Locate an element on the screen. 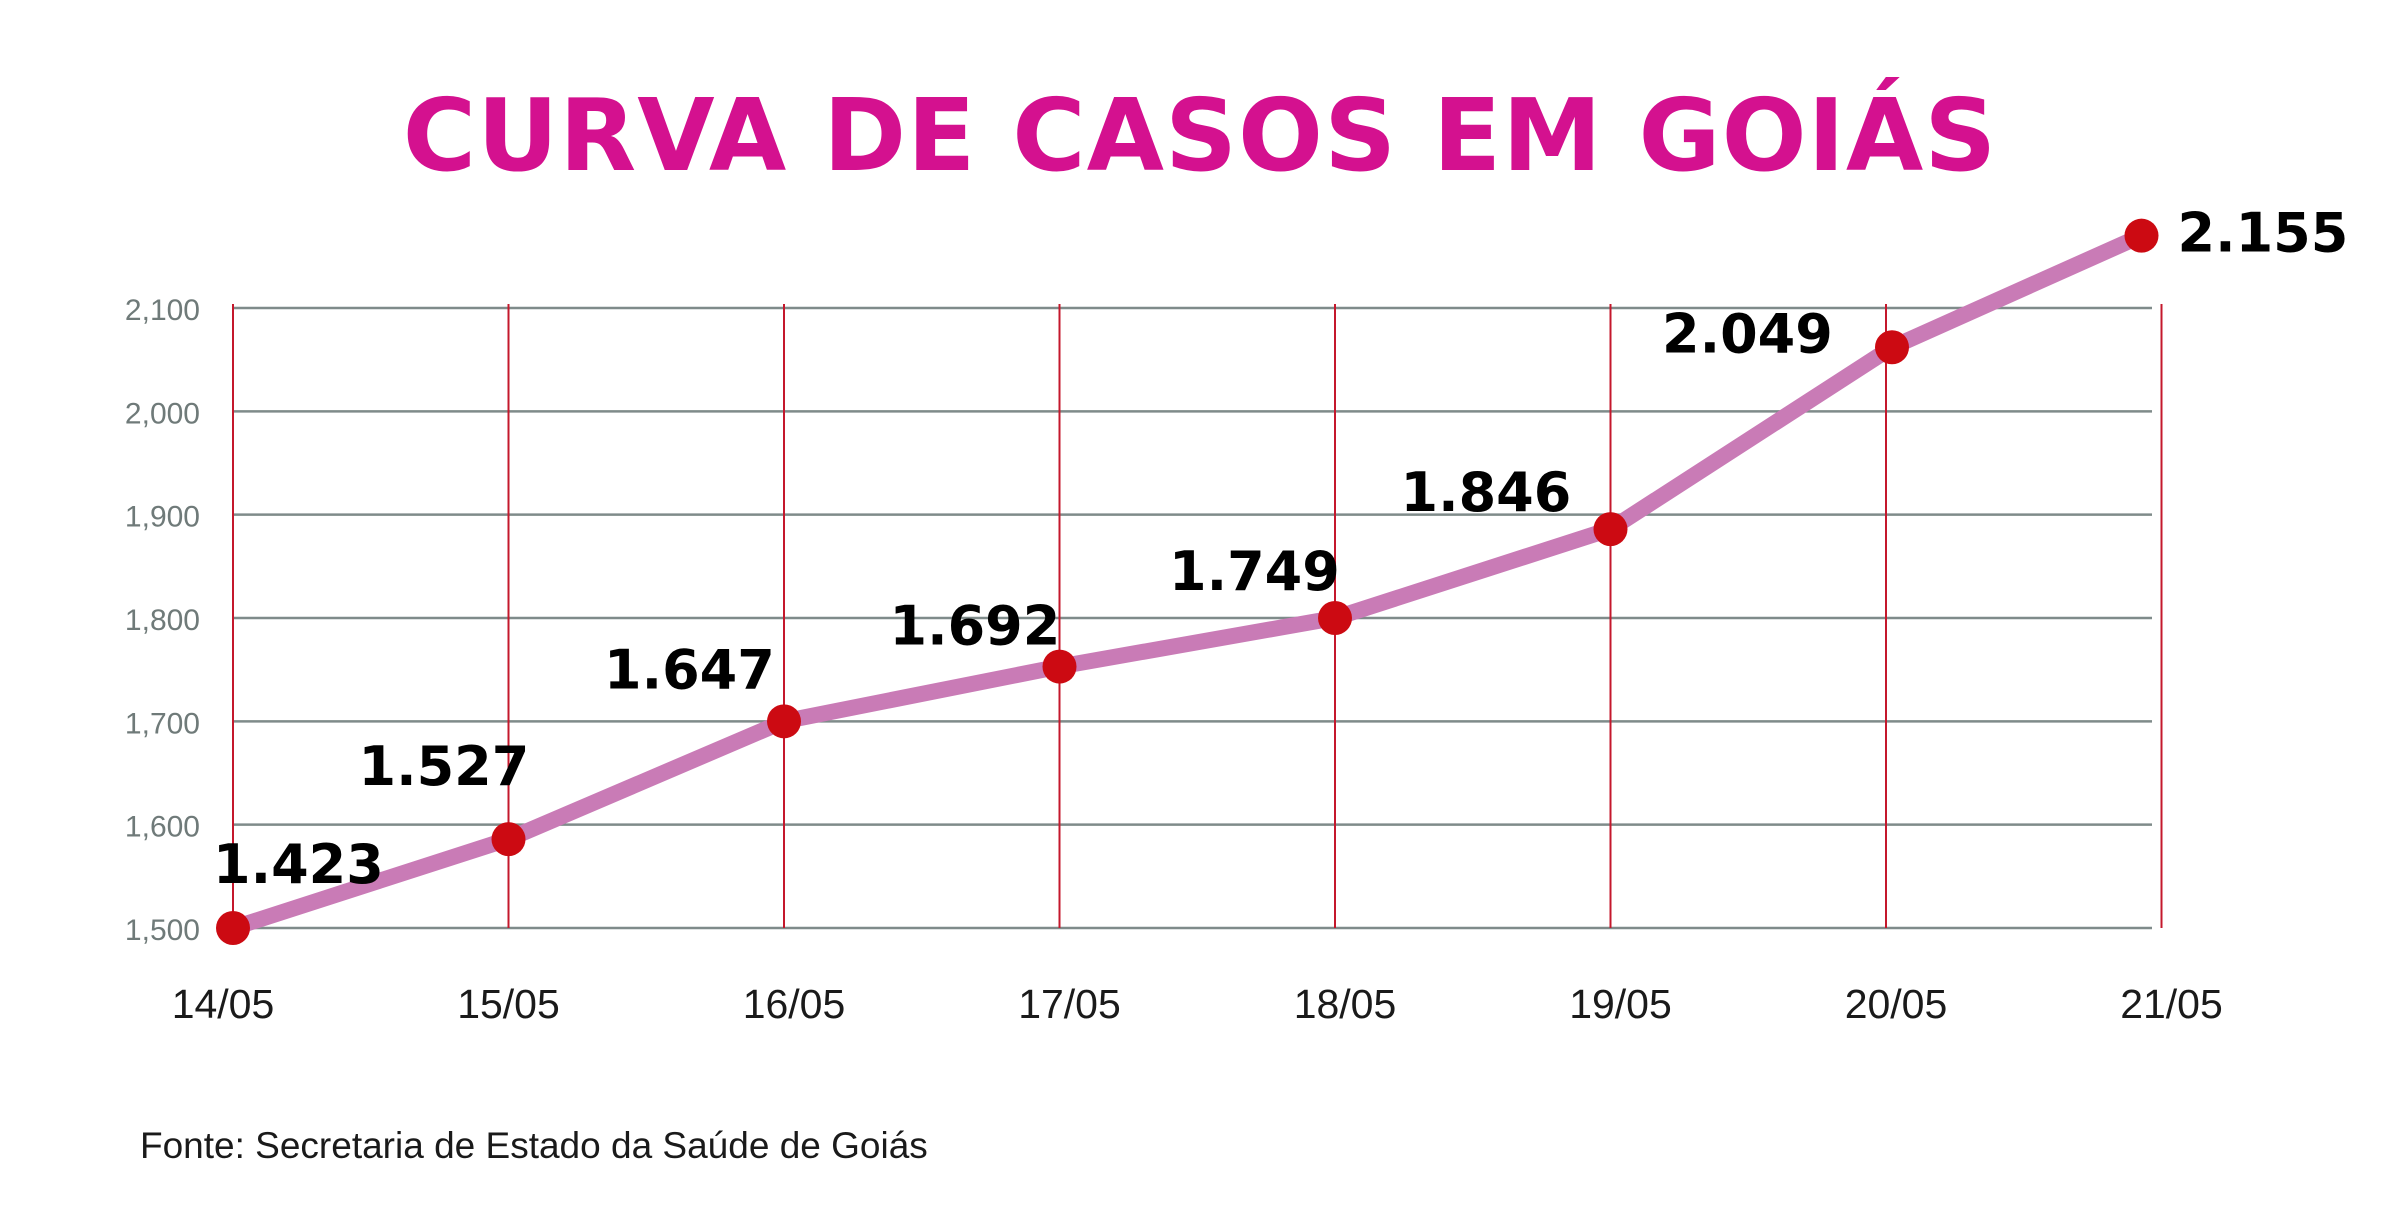 The height and width of the screenshot is (1215, 2400). y-tick-label: 1,900 is located at coordinates (162, 517).